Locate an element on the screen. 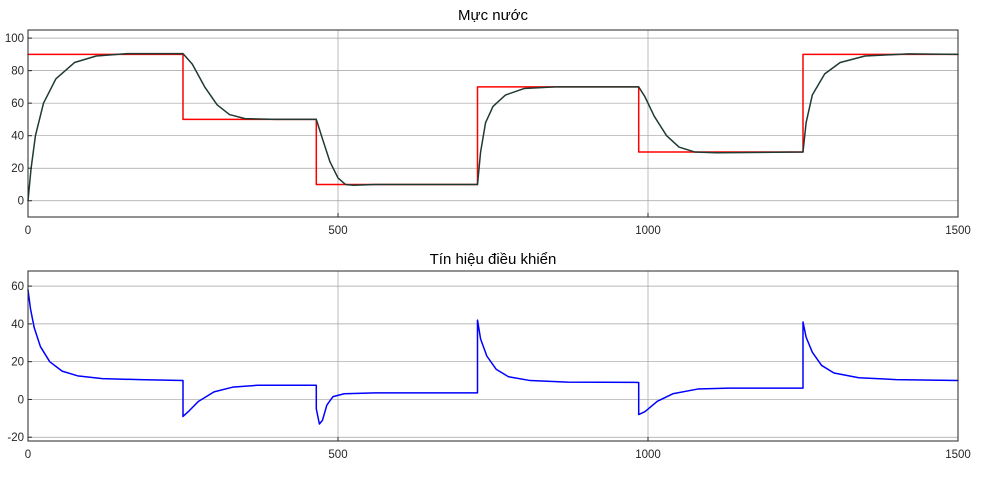  control-signal-xtick-label: 1000 is located at coordinates (648, 455).